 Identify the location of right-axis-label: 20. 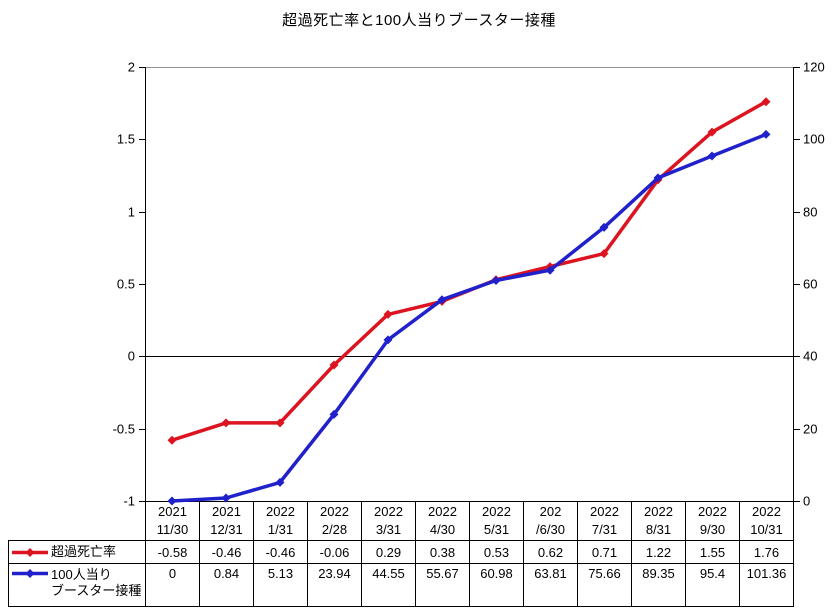
(810, 429).